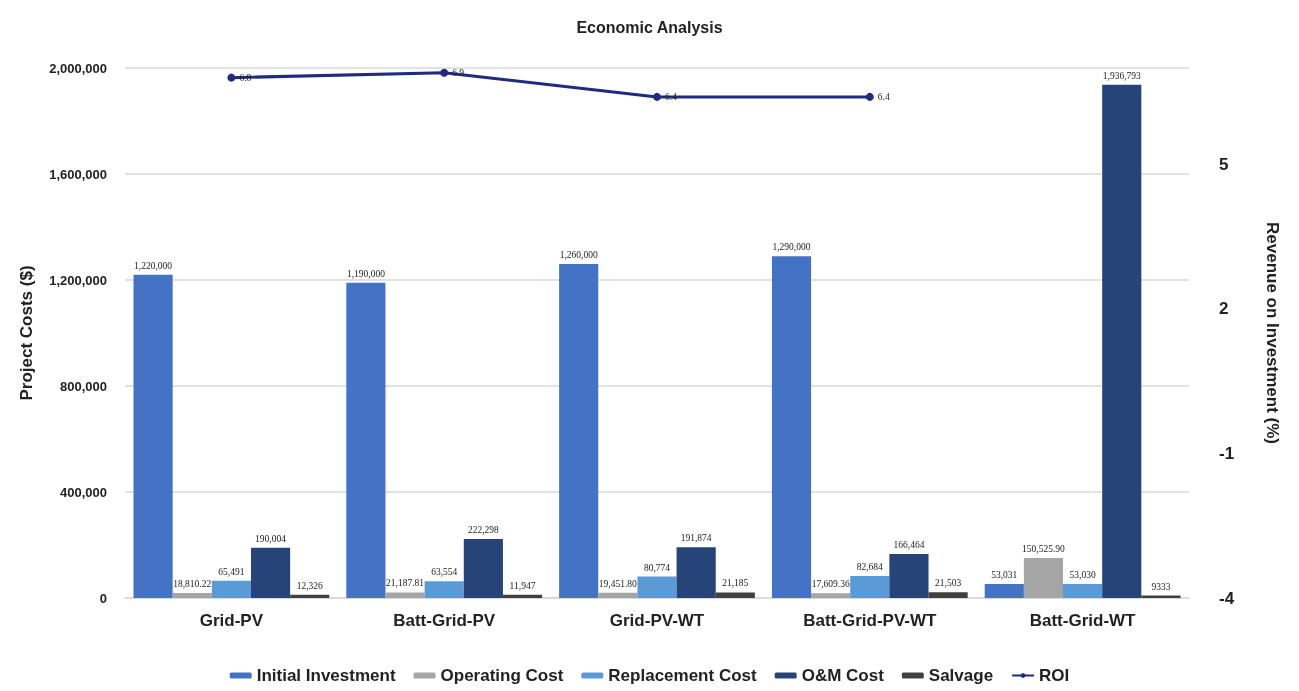 The height and width of the screenshot is (691, 1299). What do you see at coordinates (843, 675) in the screenshot?
I see `legend-label: O&M Cost` at bounding box center [843, 675].